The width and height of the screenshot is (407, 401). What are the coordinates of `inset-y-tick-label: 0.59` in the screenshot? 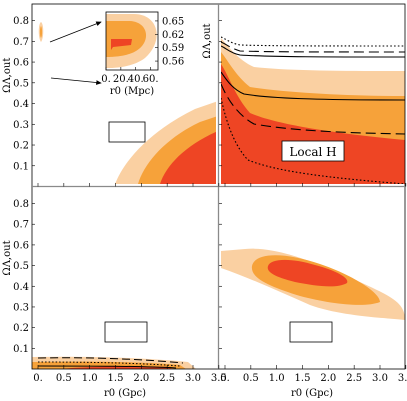 It's located at (173, 48).